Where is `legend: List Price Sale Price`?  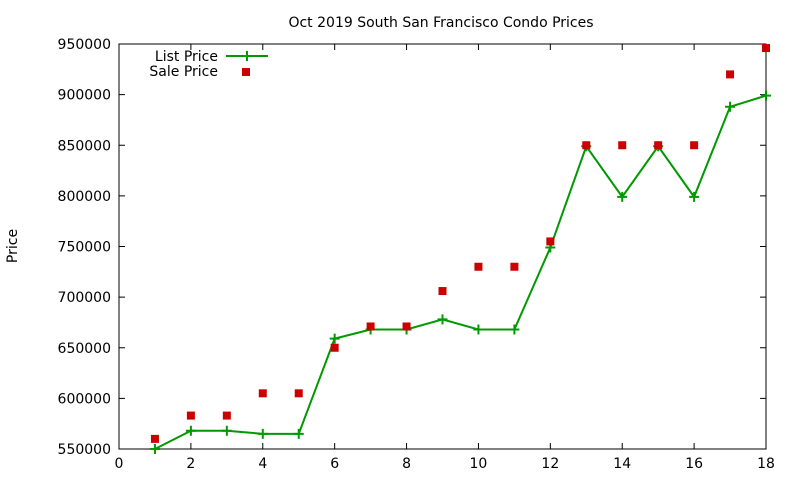
legend: List Price Sale Price is located at coordinates (208, 64).